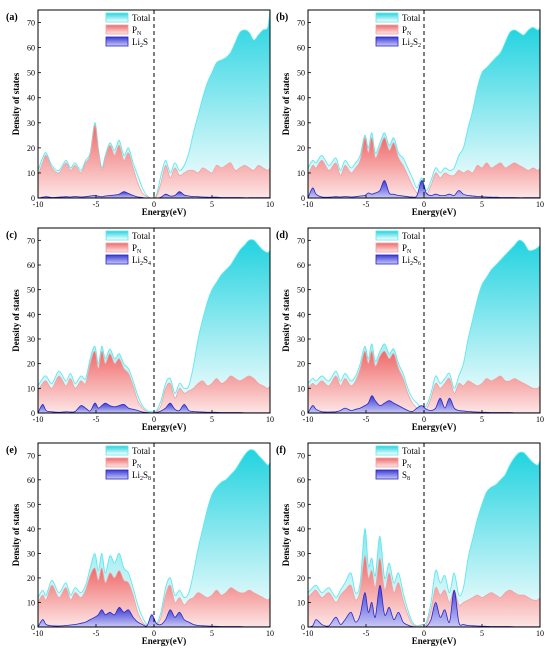 The image size is (550, 657). I want to click on panel-label: (d), so click(282, 235).